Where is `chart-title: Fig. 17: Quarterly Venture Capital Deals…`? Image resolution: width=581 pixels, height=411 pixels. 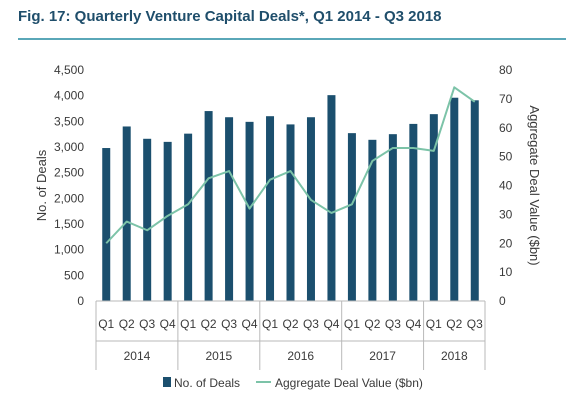
chart-title: Fig. 17: Quarterly Venture Capital Deals… is located at coordinates (230, 16).